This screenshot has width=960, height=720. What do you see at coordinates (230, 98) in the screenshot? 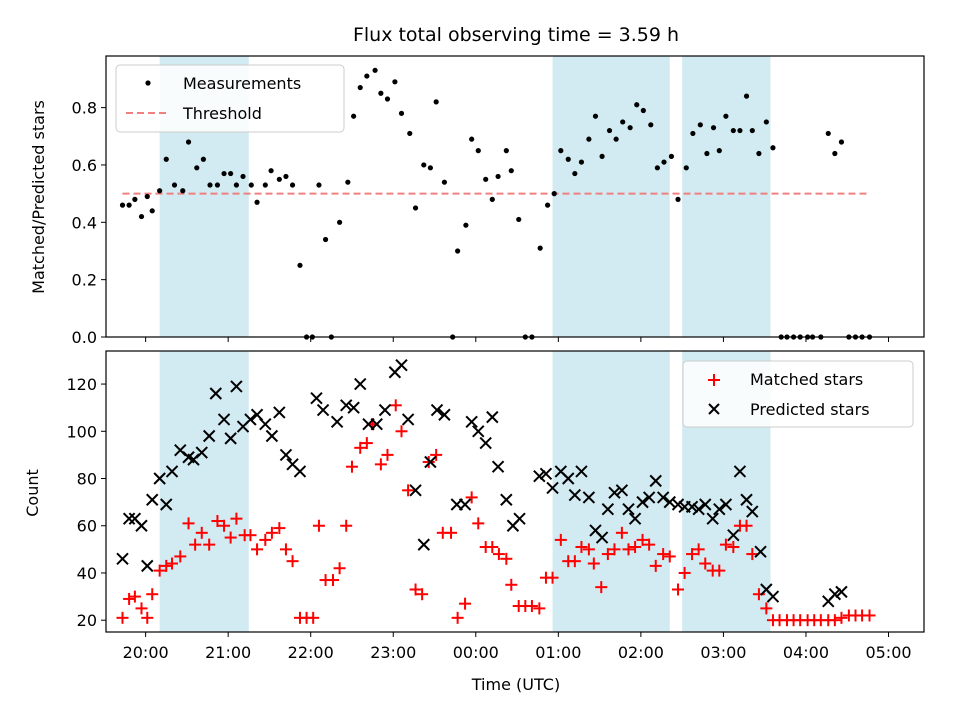
I see `top-legend-box` at bounding box center [230, 98].